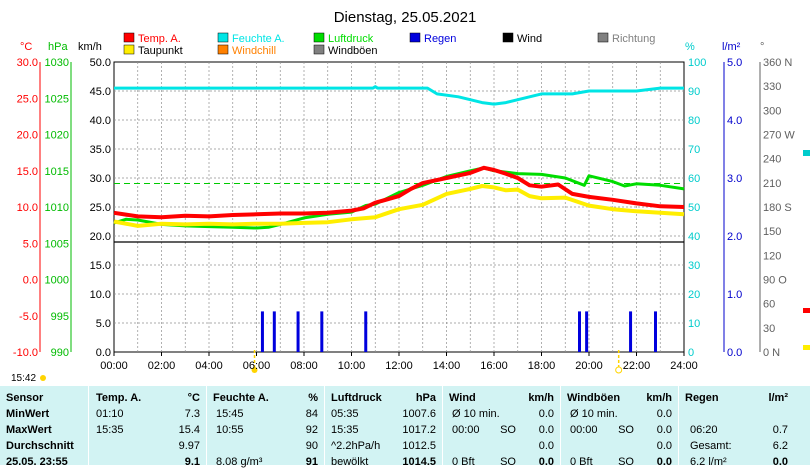 The image size is (810, 469). I want to click on percent-tick: 0, so click(691, 353).